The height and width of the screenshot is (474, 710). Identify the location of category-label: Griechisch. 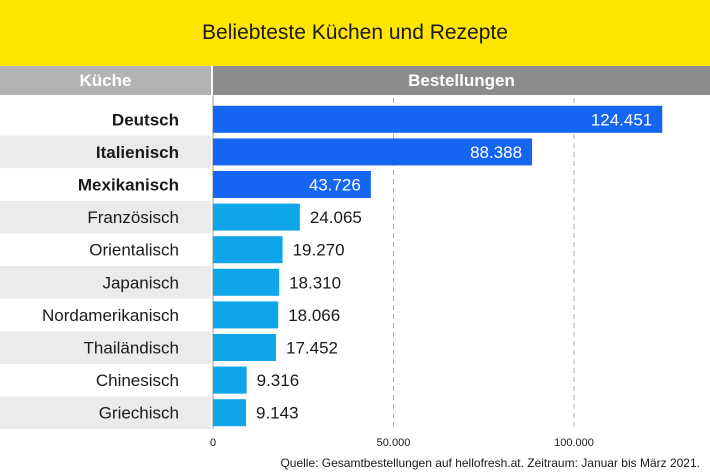
(139, 413).